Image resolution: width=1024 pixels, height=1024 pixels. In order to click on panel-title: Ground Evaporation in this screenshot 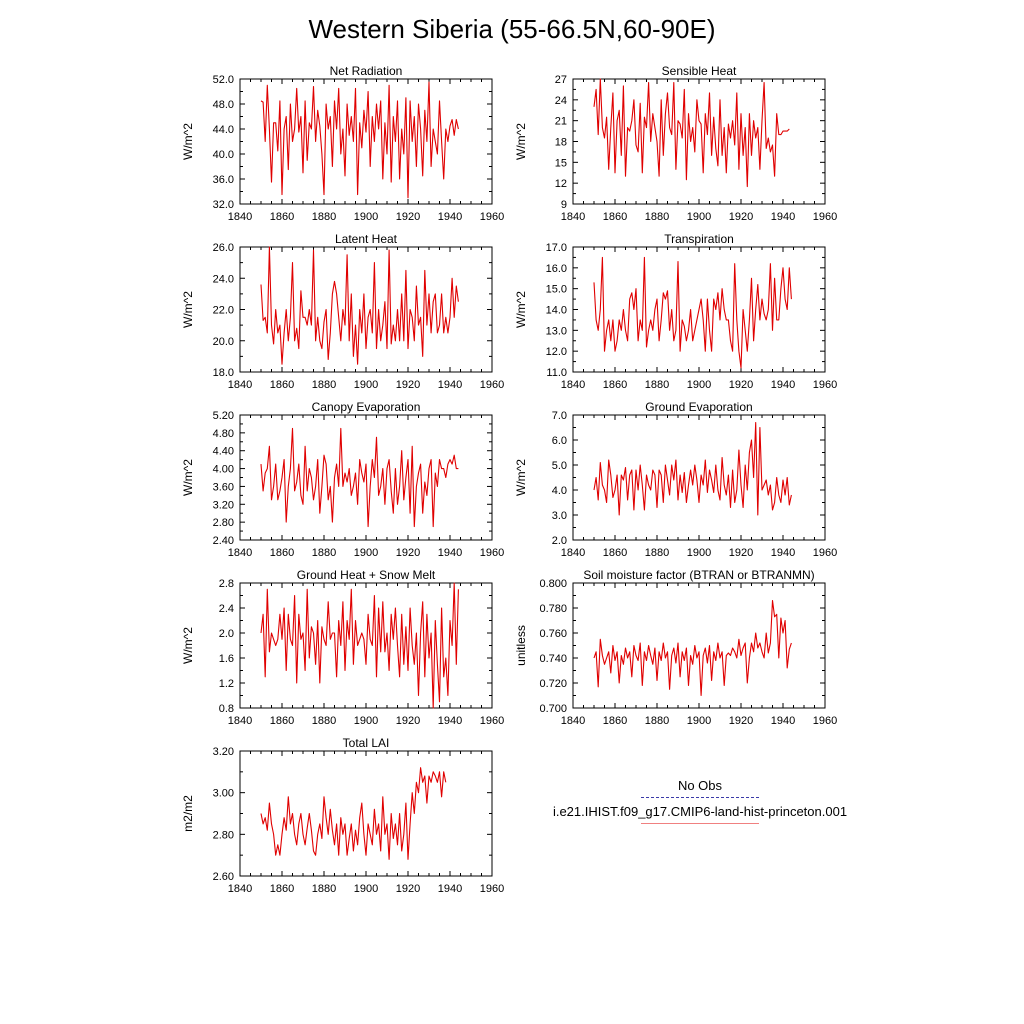, I will do `click(698, 407)`.